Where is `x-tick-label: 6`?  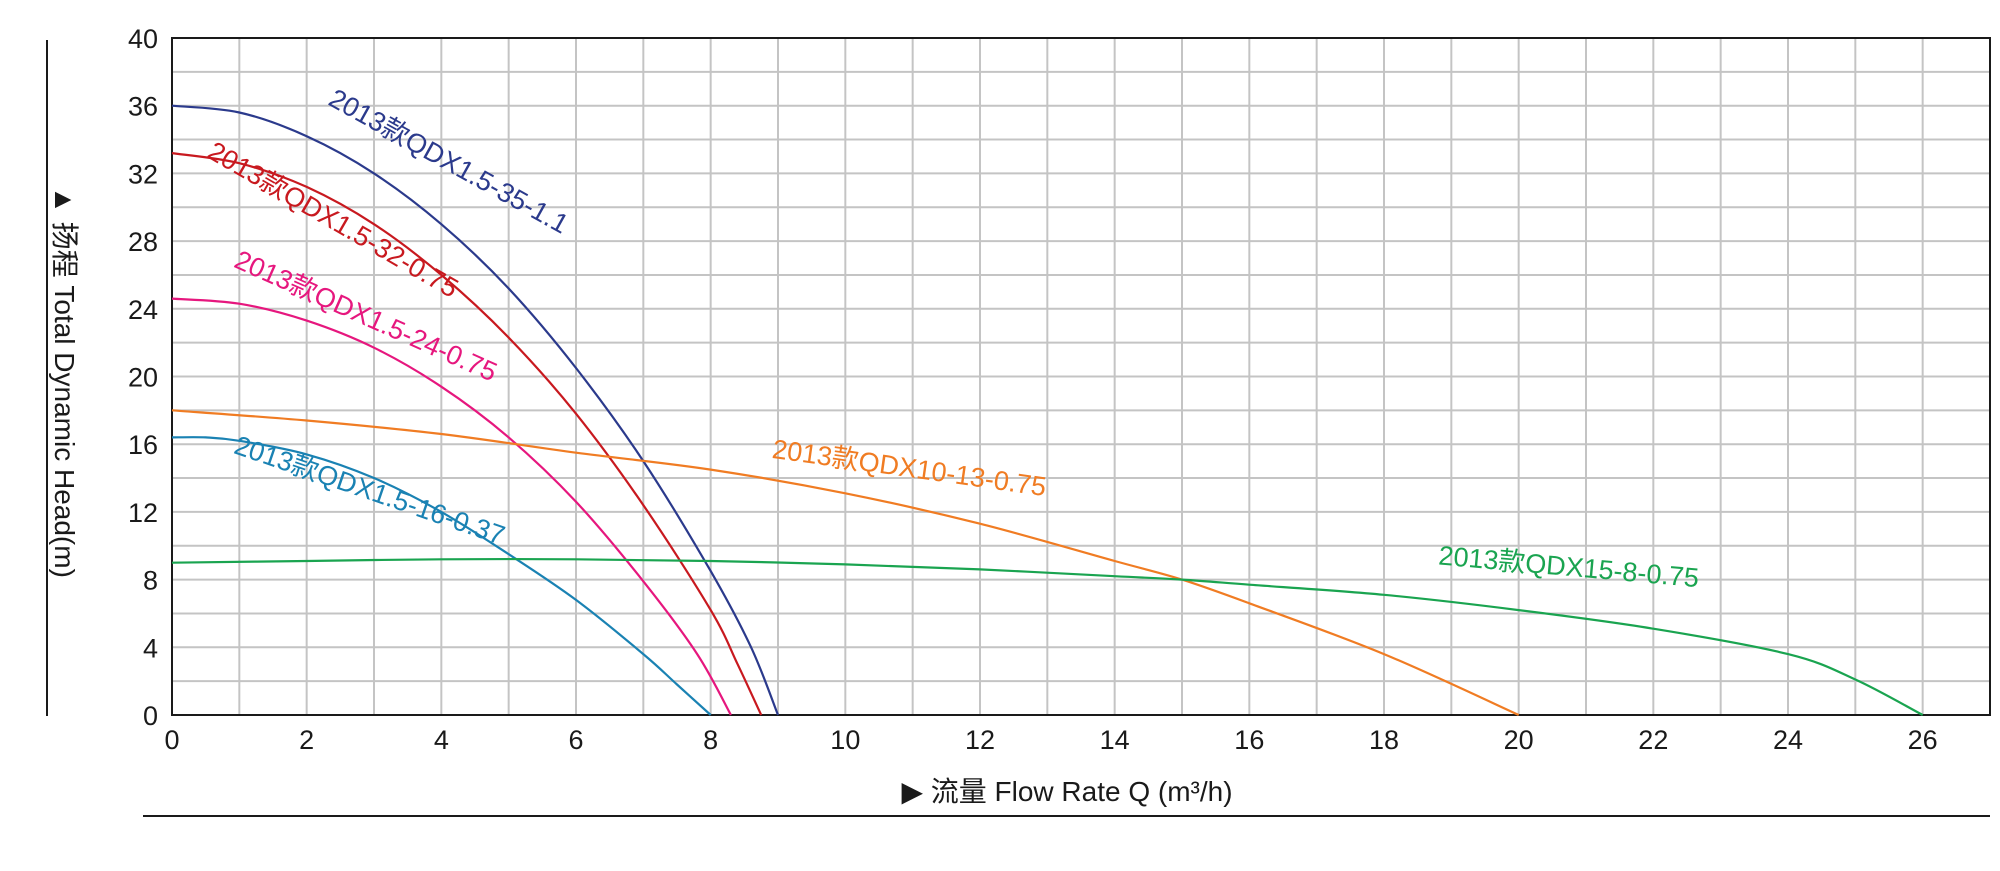 x-tick-label: 6 is located at coordinates (575, 740).